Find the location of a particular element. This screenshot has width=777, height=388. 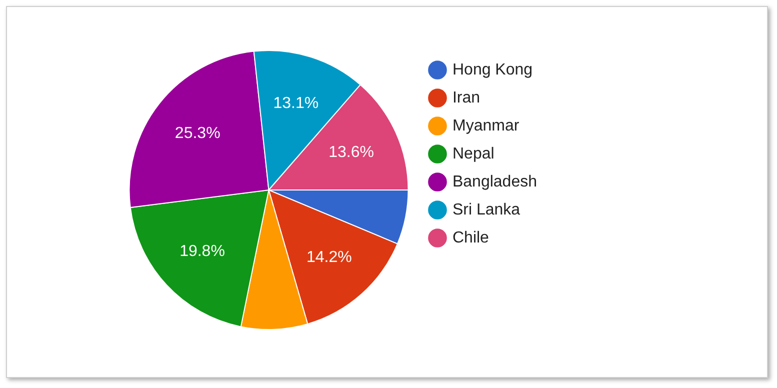

legend-label: Nepal is located at coordinates (473, 153).